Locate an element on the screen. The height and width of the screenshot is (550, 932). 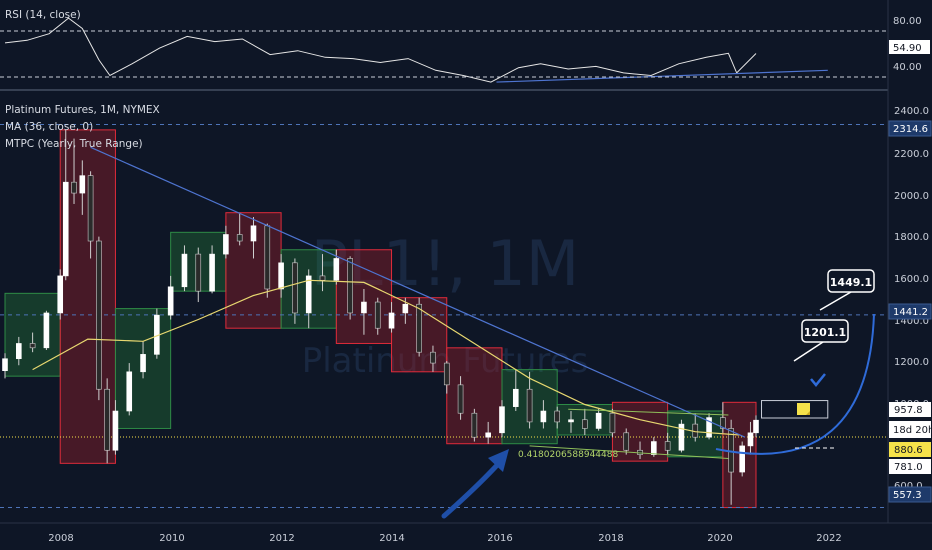
rsi-tick-40: 40.00 is located at coordinates (907, 67).